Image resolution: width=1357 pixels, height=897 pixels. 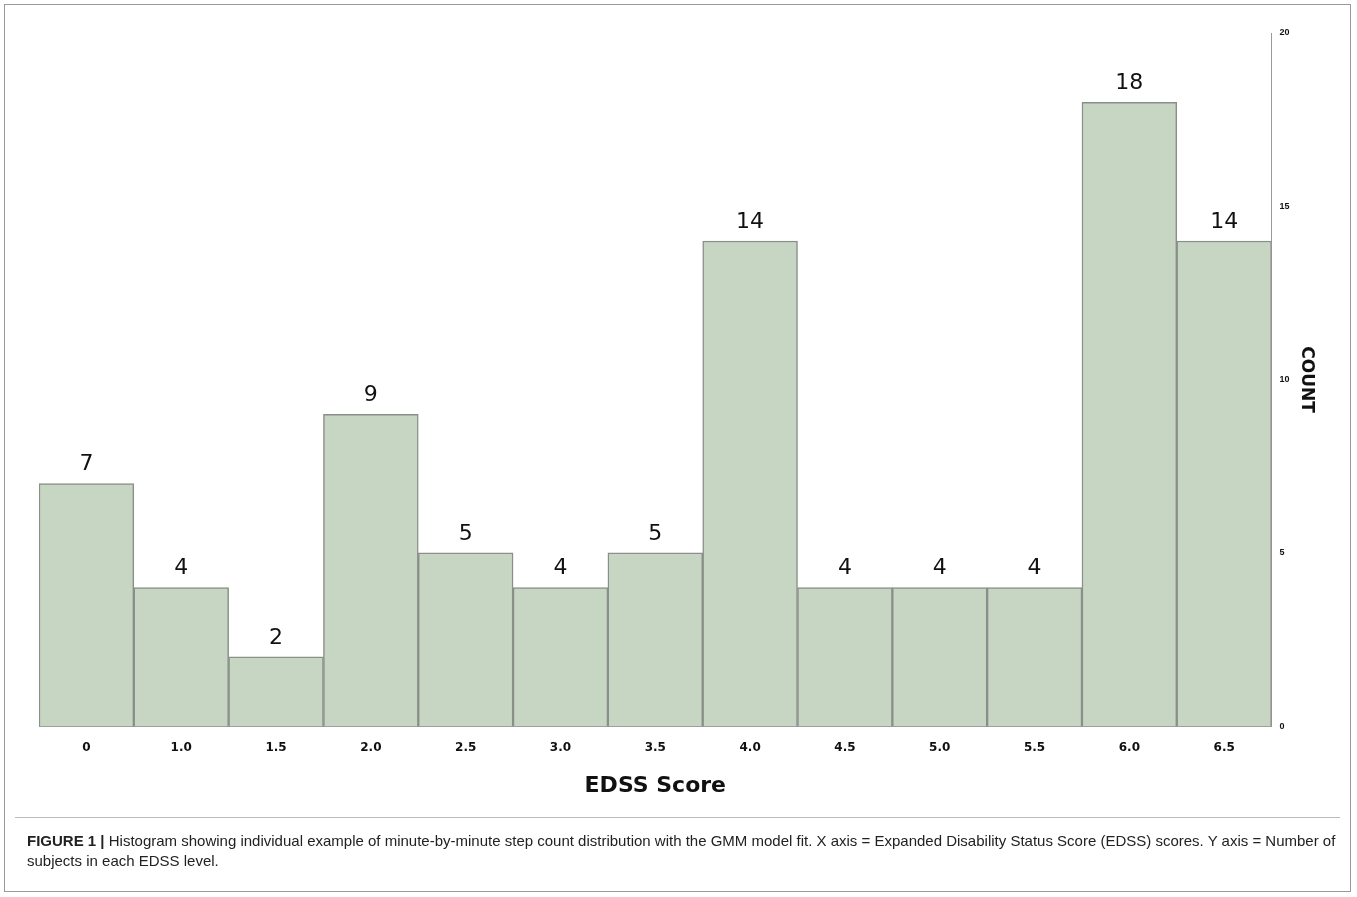 What do you see at coordinates (276, 746) in the screenshot?
I see `x-tick-label: 1.5` at bounding box center [276, 746].